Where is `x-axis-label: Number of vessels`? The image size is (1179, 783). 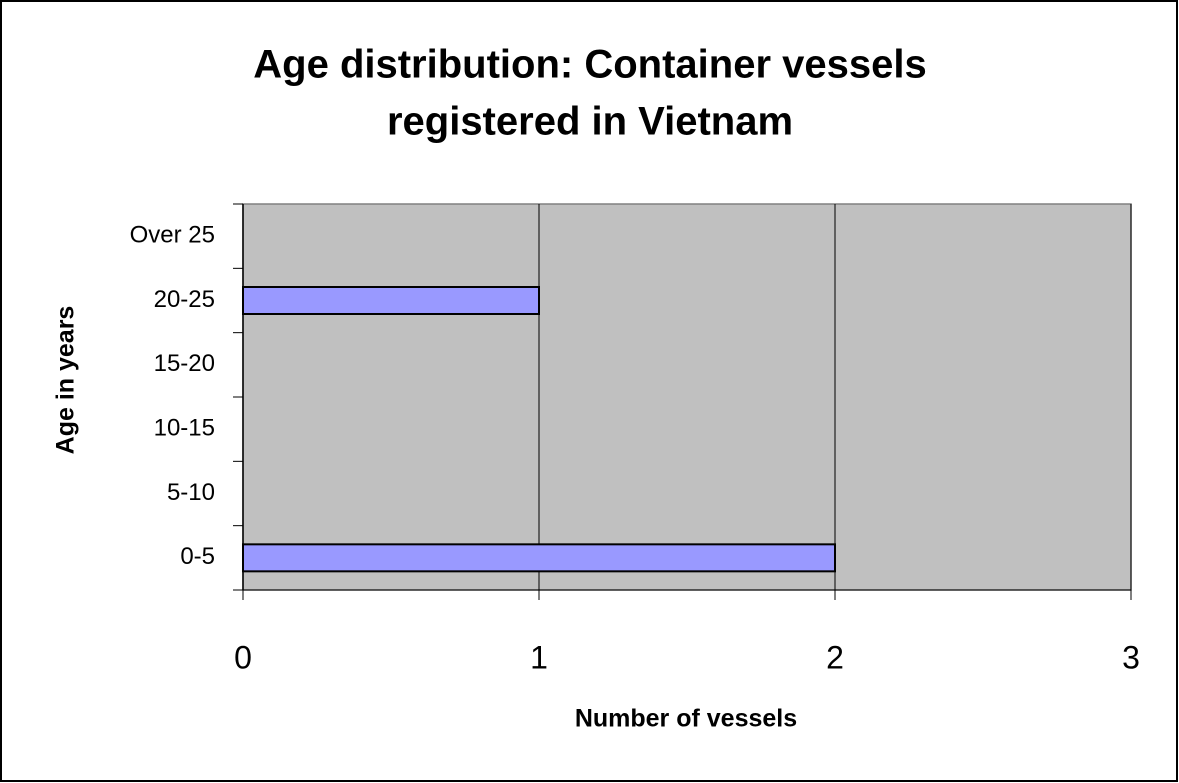 x-axis-label: Number of vessels is located at coordinates (686, 719).